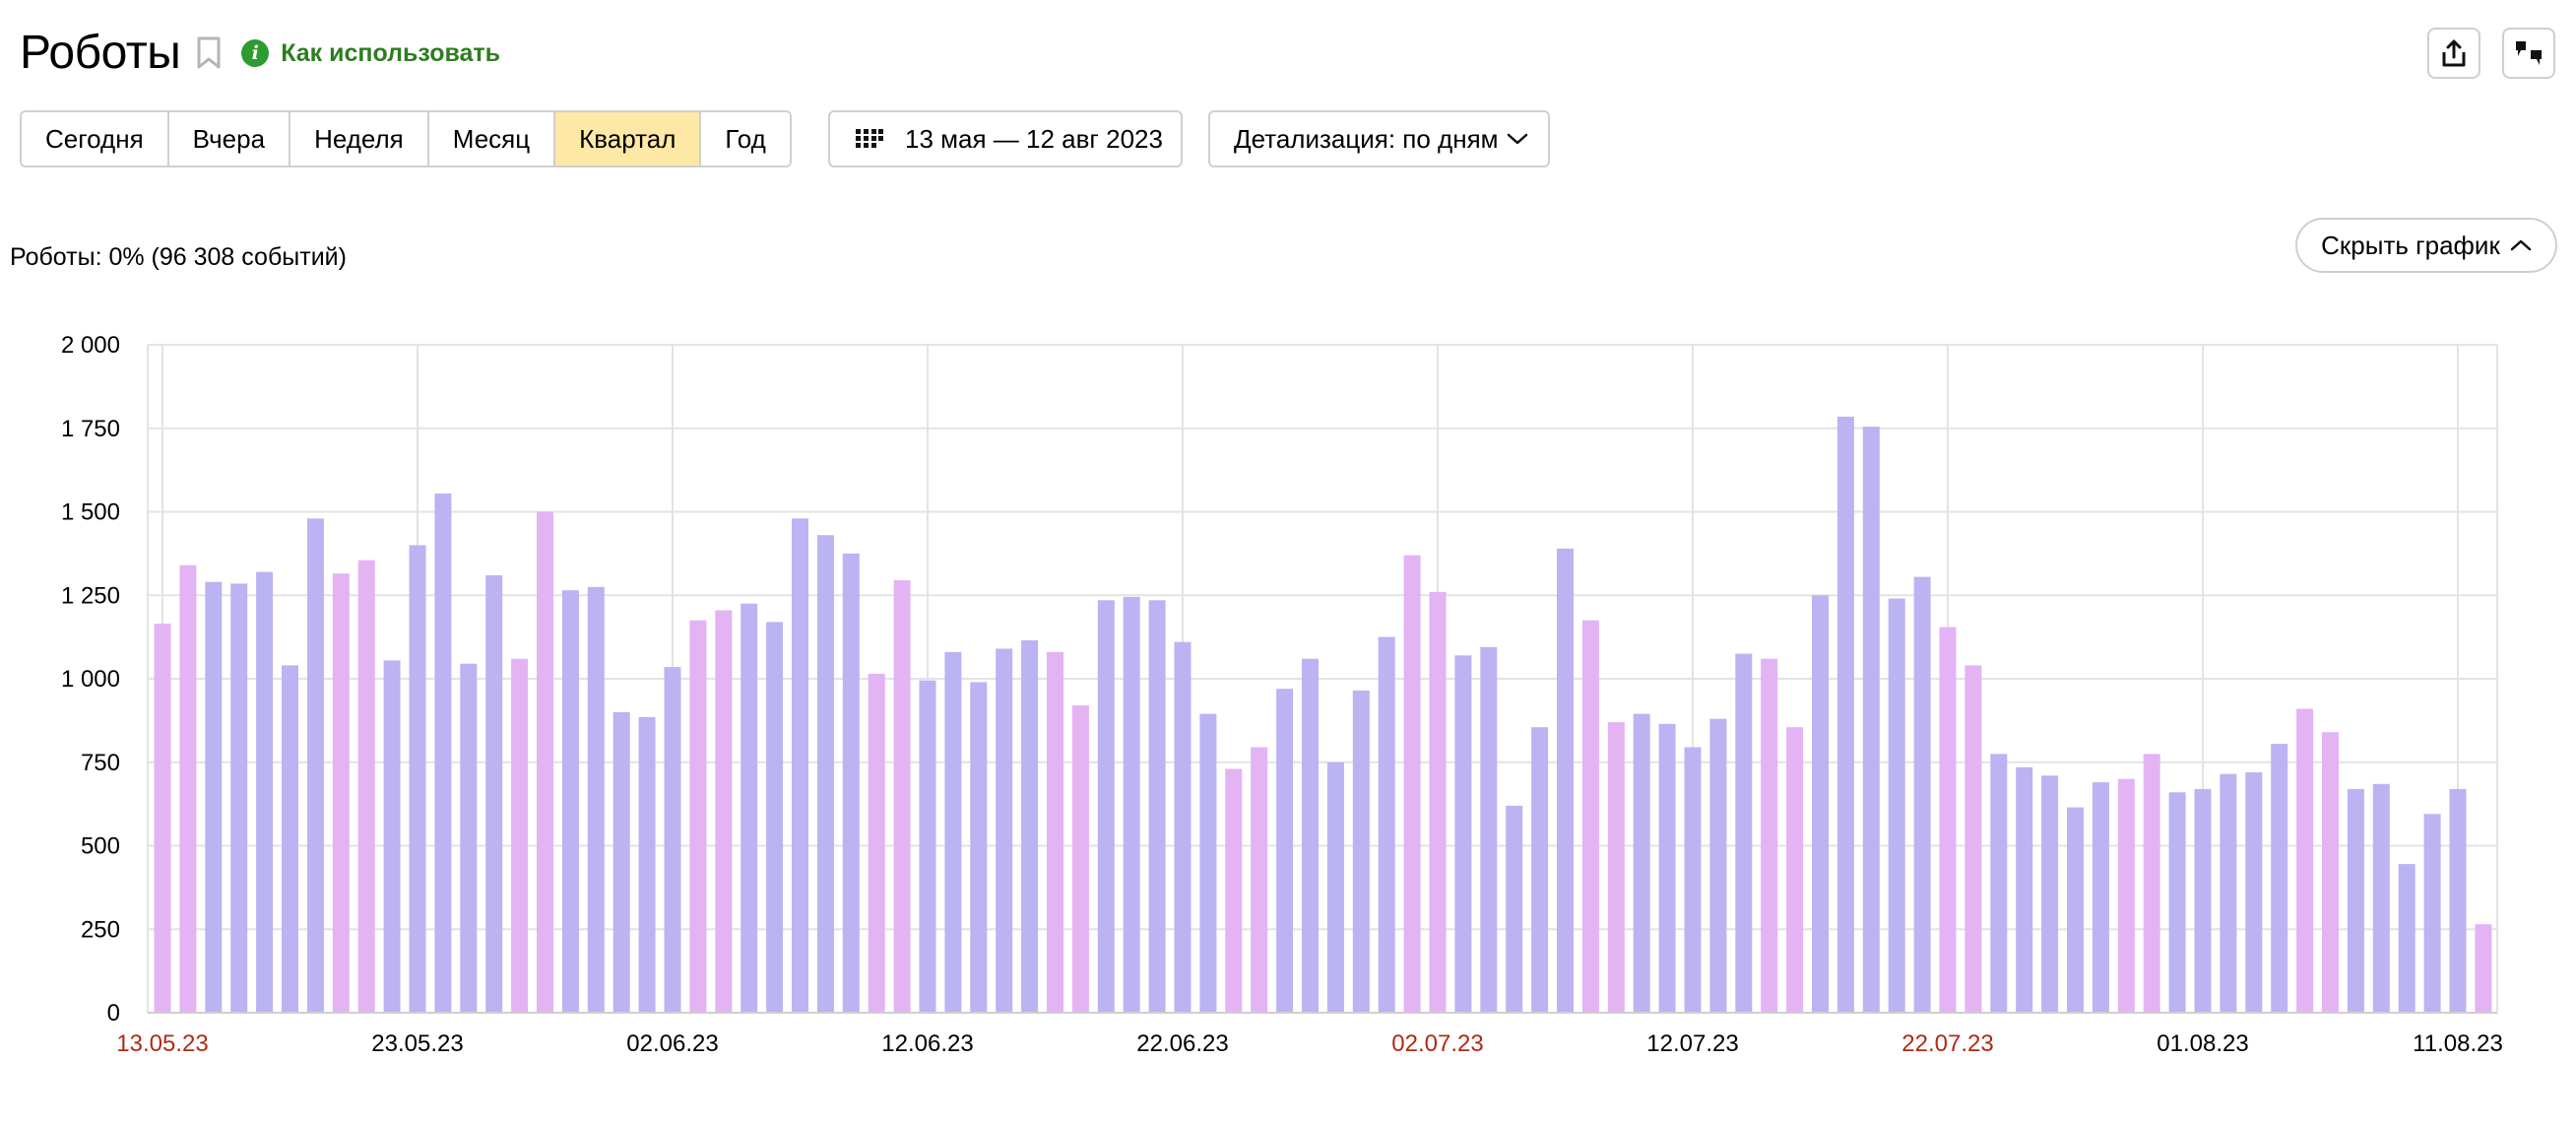 The width and height of the screenshot is (2576, 1127). Describe the element at coordinates (1379, 138) in the screenshot. I see `detail-dropdown: Детализация: по дням` at that location.